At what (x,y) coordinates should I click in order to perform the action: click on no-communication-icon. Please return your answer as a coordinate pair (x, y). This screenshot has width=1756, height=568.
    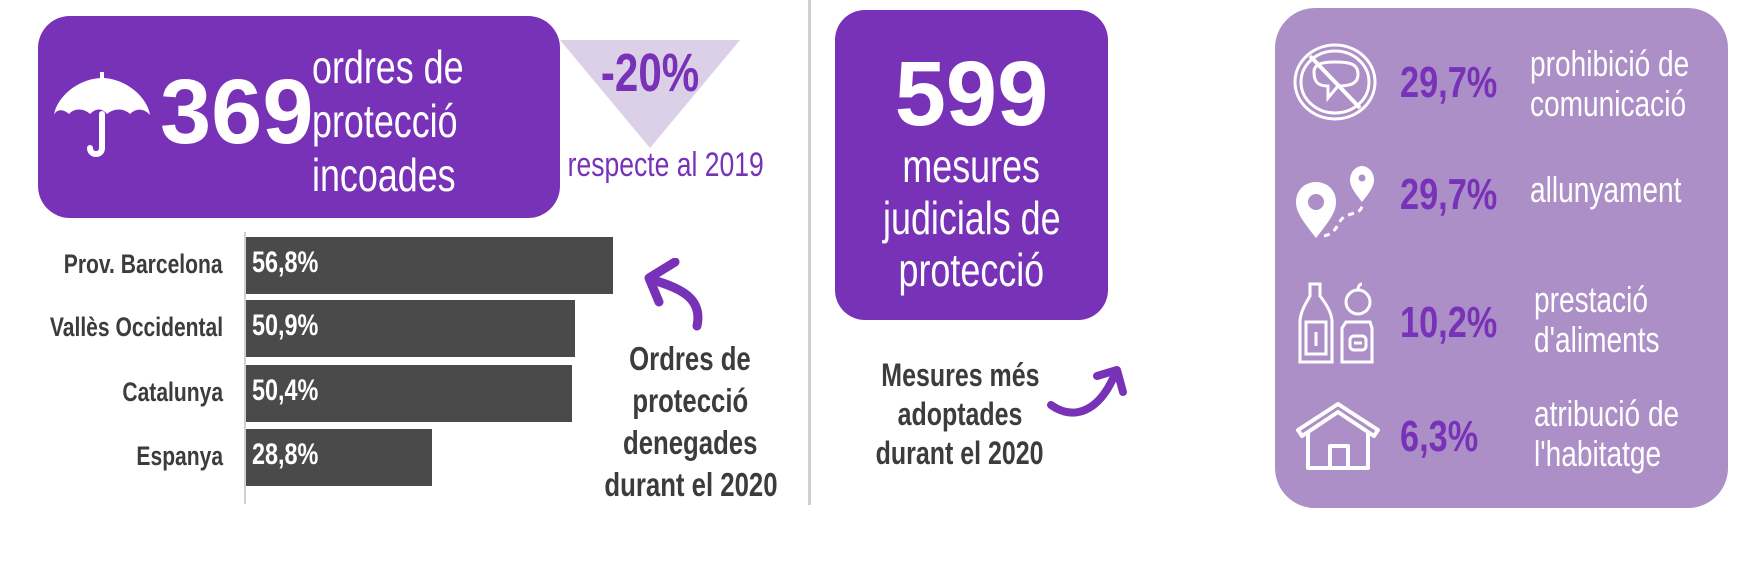
    Looking at the image, I should click on (1335, 82).